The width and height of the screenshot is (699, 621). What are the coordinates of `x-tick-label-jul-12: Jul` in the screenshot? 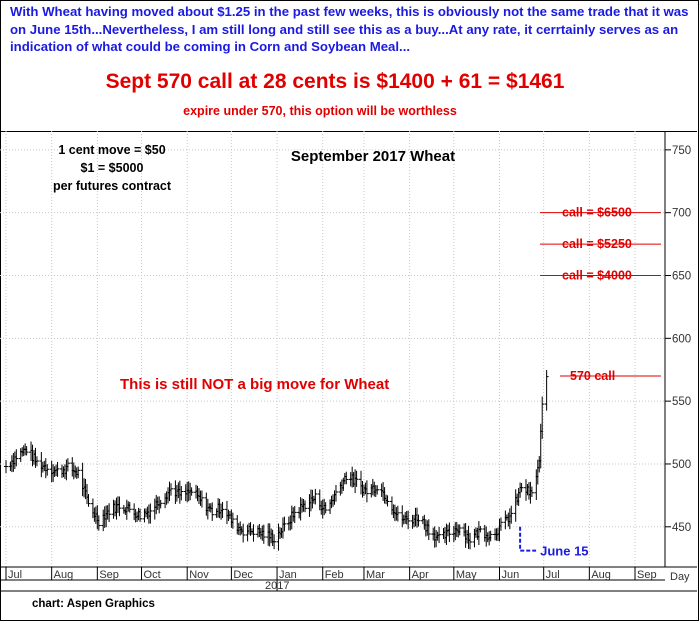 It's located at (553, 575).